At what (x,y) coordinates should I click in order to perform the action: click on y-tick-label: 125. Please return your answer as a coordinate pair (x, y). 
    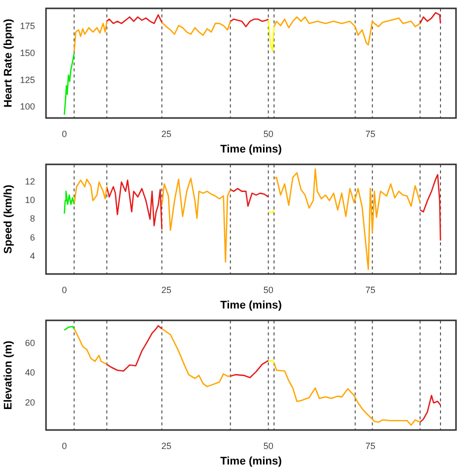
    Looking at the image, I should click on (27, 79).